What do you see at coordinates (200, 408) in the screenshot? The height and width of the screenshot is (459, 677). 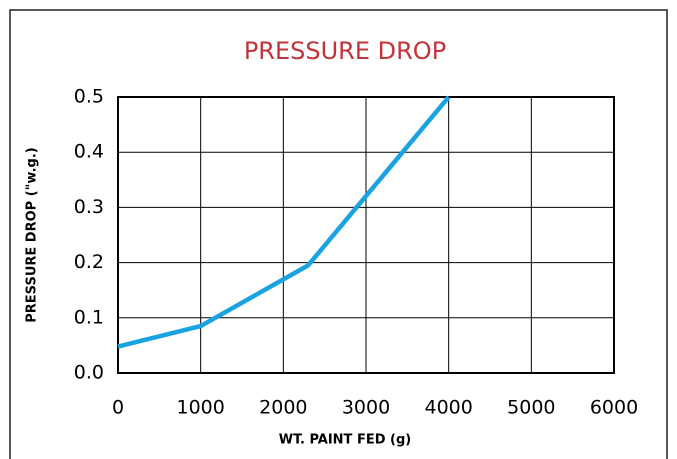 I see `x-tick-label: 1000` at bounding box center [200, 408].